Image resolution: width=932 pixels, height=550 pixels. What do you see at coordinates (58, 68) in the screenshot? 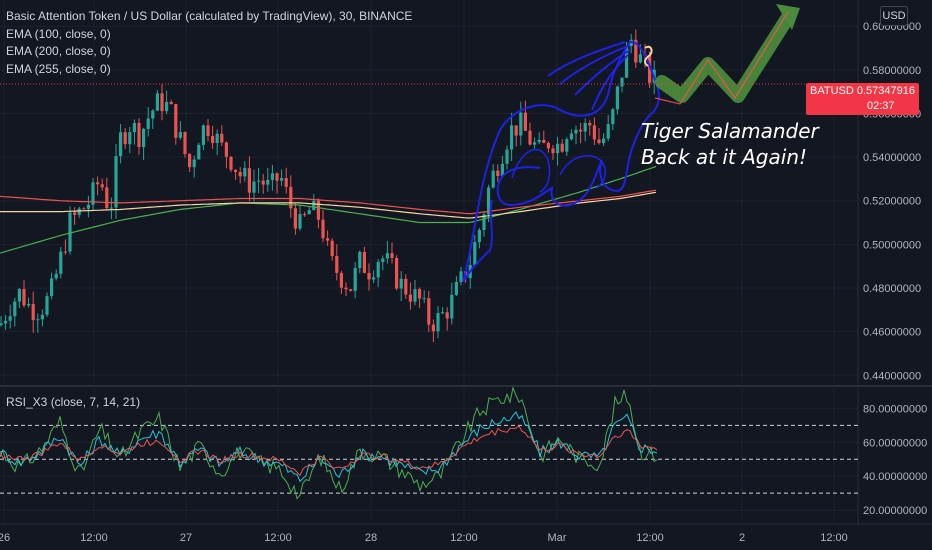
I see `indicator-ema-255: EMA (255, close, 0)` at bounding box center [58, 68].